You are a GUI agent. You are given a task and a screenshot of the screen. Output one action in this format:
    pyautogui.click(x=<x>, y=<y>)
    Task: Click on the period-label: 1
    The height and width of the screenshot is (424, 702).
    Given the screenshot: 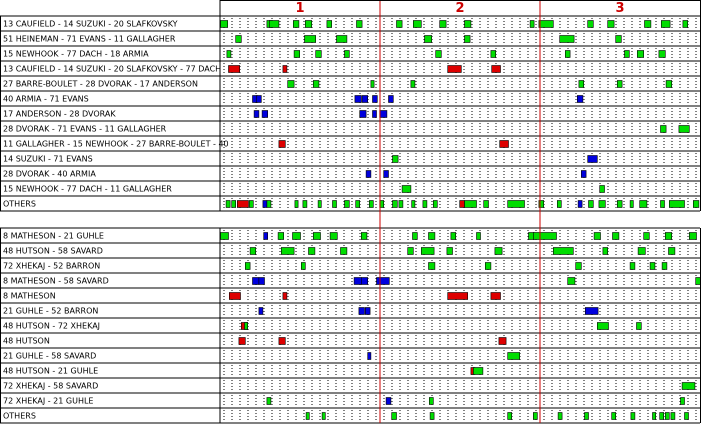 What is the action you would take?
    pyautogui.click(x=299, y=8)
    